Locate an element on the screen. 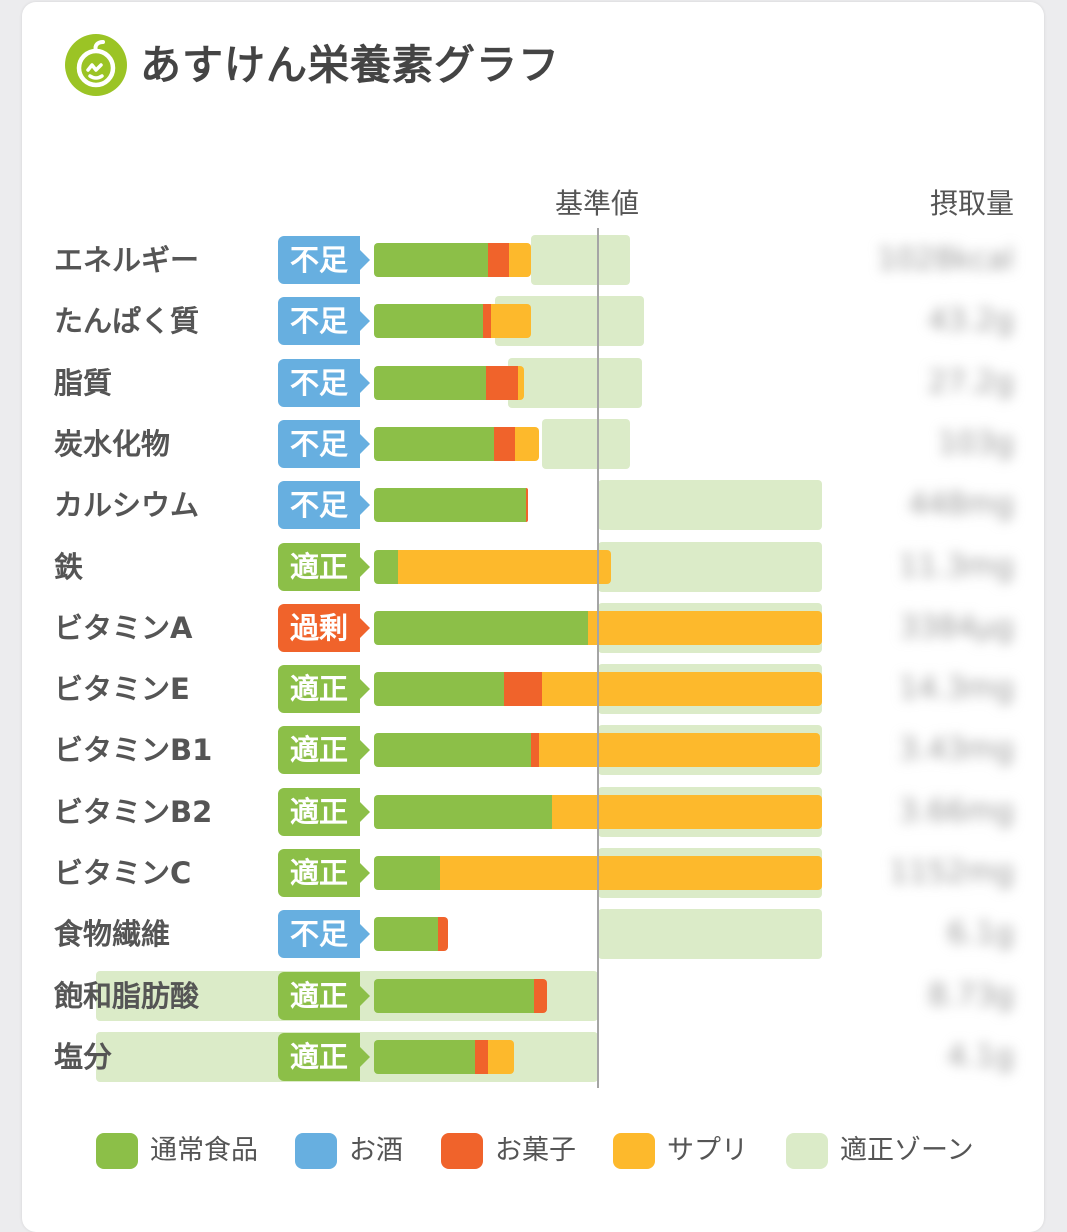 This screenshot has height=1232, width=1067. reference-column-header: 基準値 is located at coordinates (596, 203).